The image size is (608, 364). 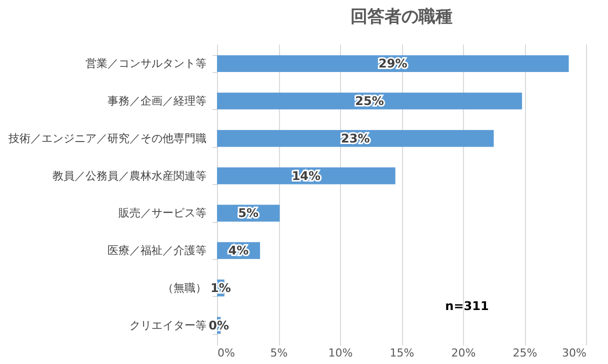 I want to click on x-tick-label: 25%, so click(x=525, y=353).